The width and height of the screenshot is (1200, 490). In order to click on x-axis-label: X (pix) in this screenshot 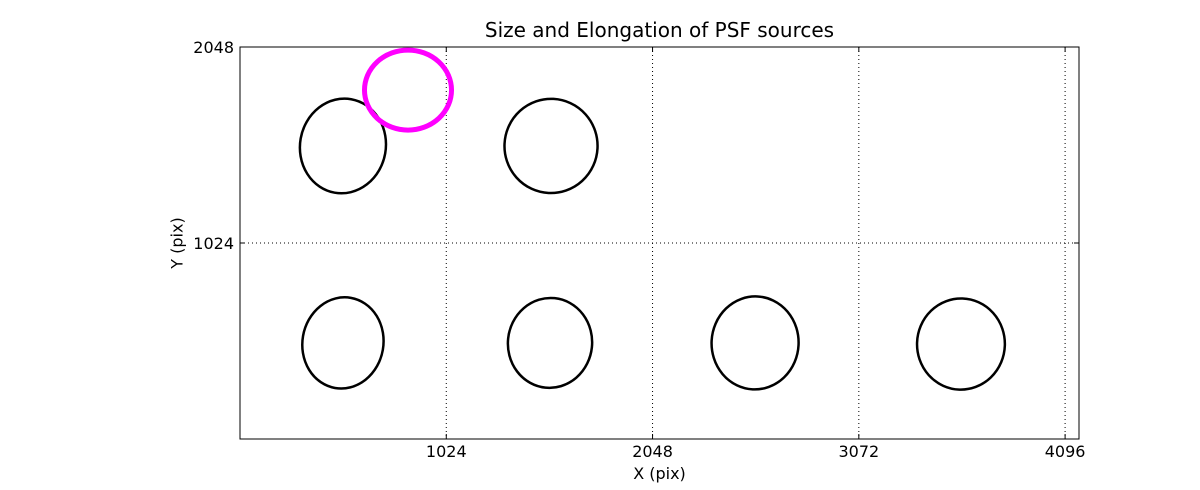, I will do `click(659, 473)`.